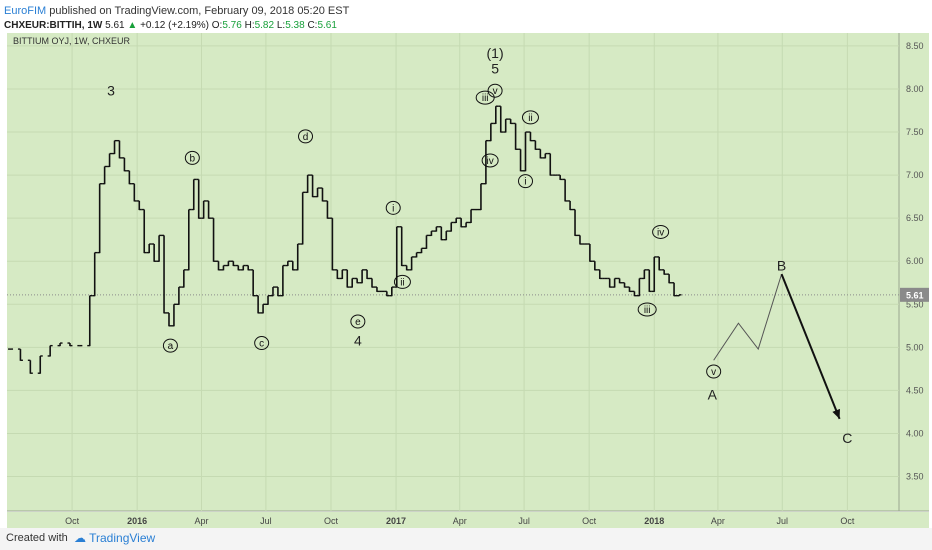  Describe the element at coordinates (327, 25) in the screenshot. I see `close-value: 5.61` at that location.